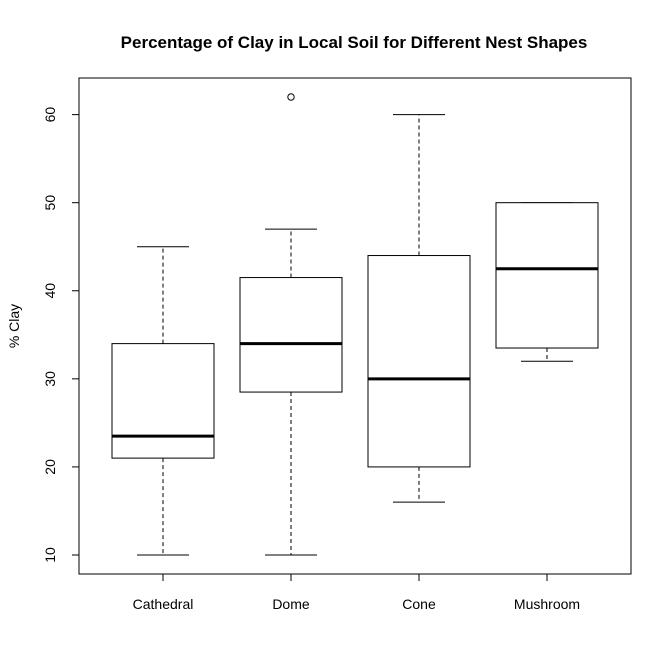 Image resolution: width=672 pixels, height=672 pixels. Describe the element at coordinates (547, 604) in the screenshot. I see `x-tick-label: Mushroom` at that location.